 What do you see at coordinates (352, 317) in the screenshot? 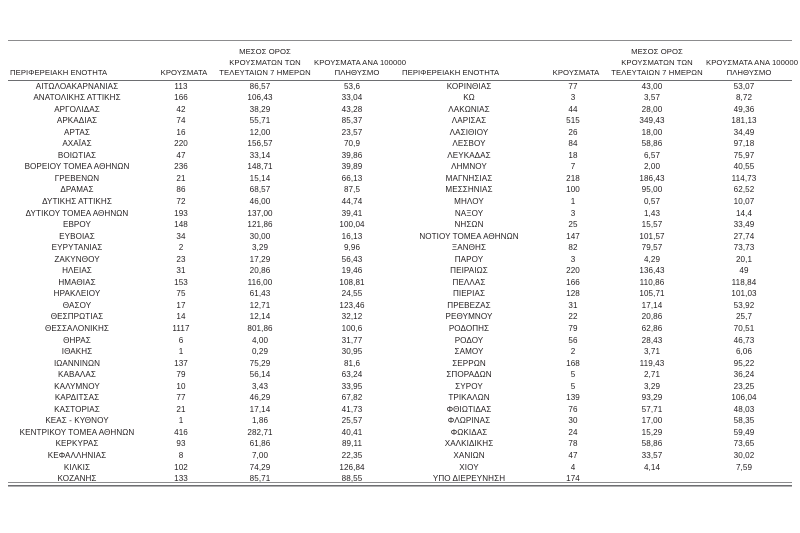
I see `cell-per: 32,12` at bounding box center [352, 317].